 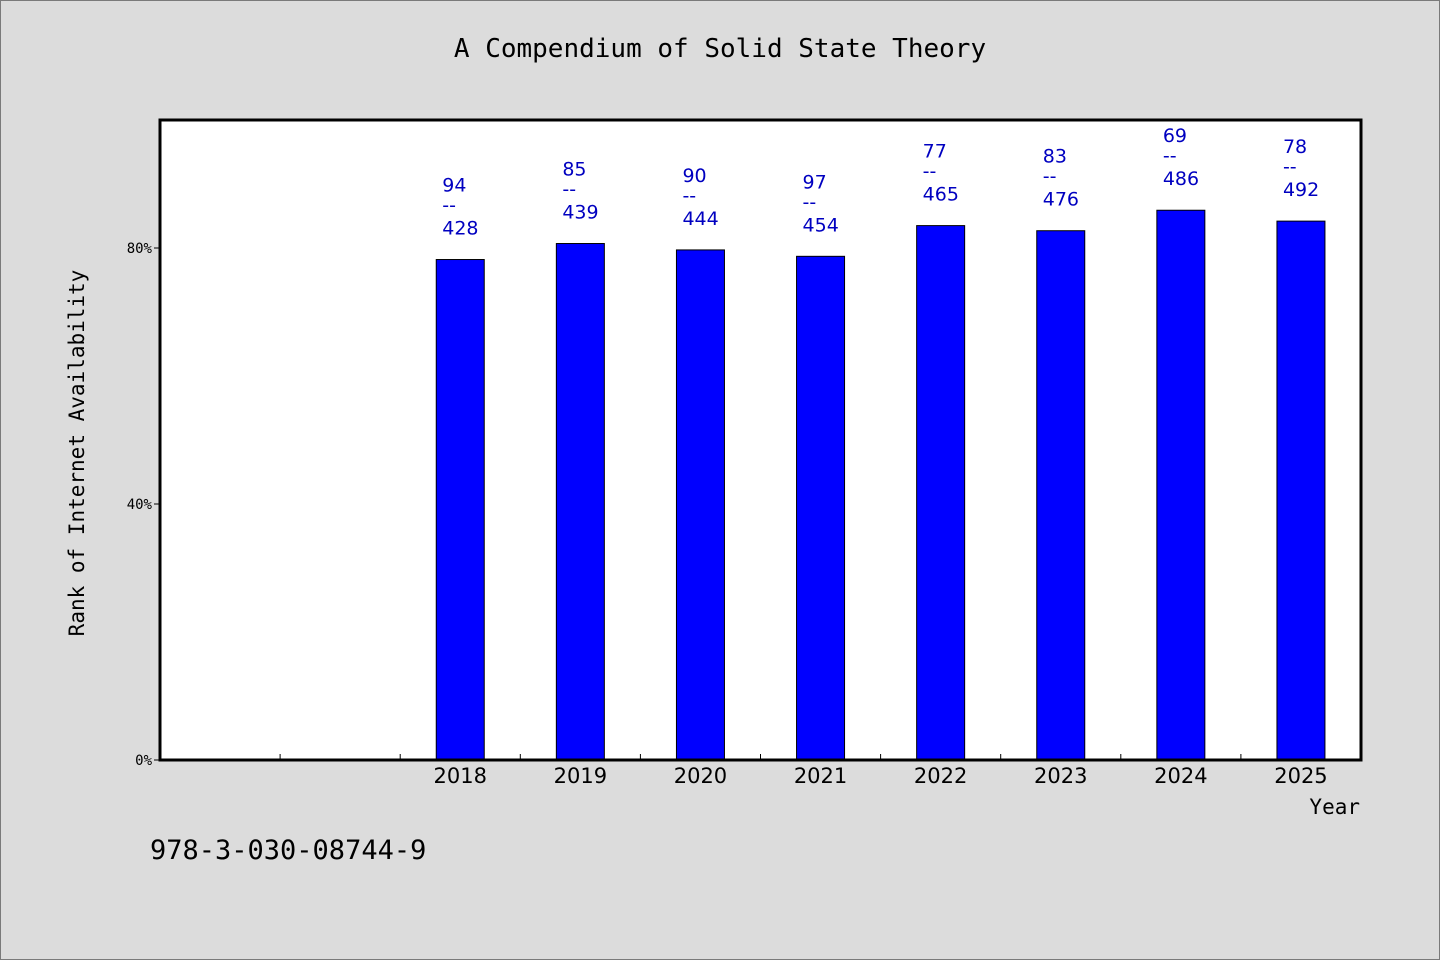 What do you see at coordinates (700, 219) in the screenshot?
I see `data-label-bottom: 444` at bounding box center [700, 219].